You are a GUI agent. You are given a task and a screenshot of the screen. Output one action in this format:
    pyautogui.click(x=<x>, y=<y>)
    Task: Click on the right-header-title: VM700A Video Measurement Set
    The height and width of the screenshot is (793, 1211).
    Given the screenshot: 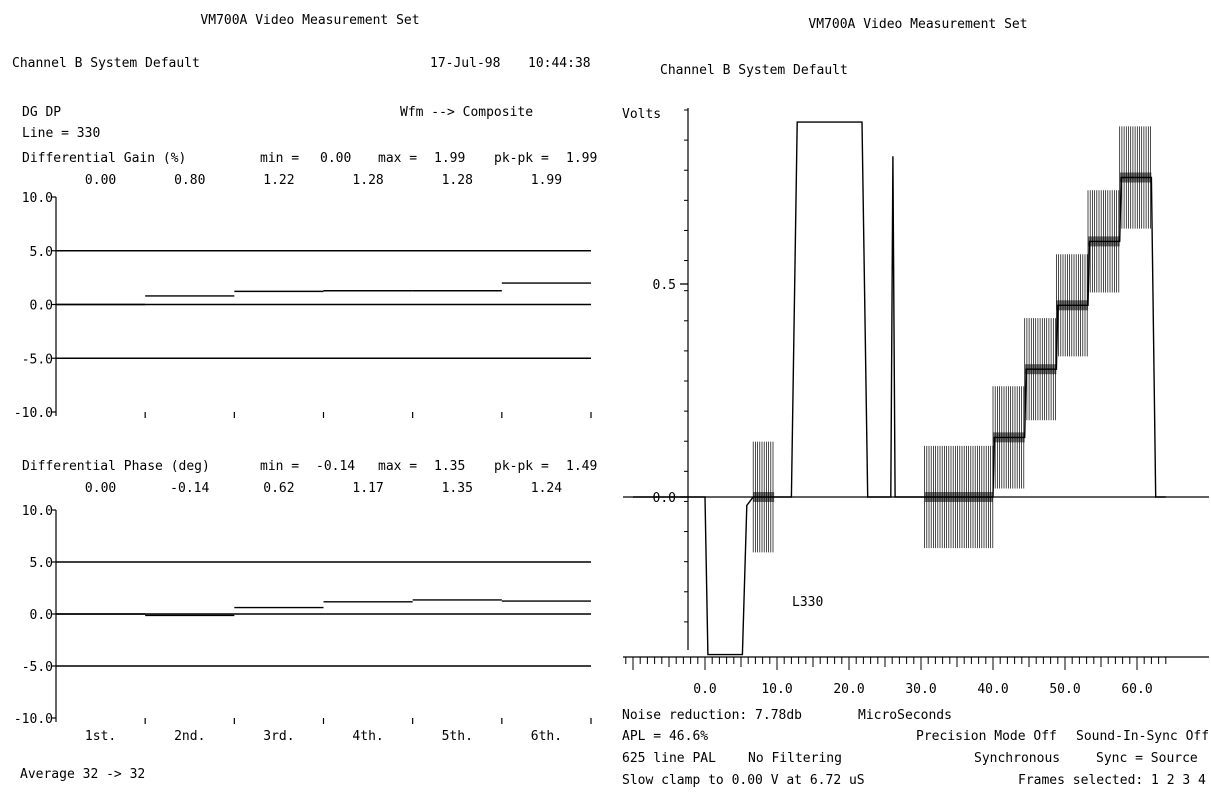 What is the action you would take?
    pyautogui.click(x=917, y=24)
    